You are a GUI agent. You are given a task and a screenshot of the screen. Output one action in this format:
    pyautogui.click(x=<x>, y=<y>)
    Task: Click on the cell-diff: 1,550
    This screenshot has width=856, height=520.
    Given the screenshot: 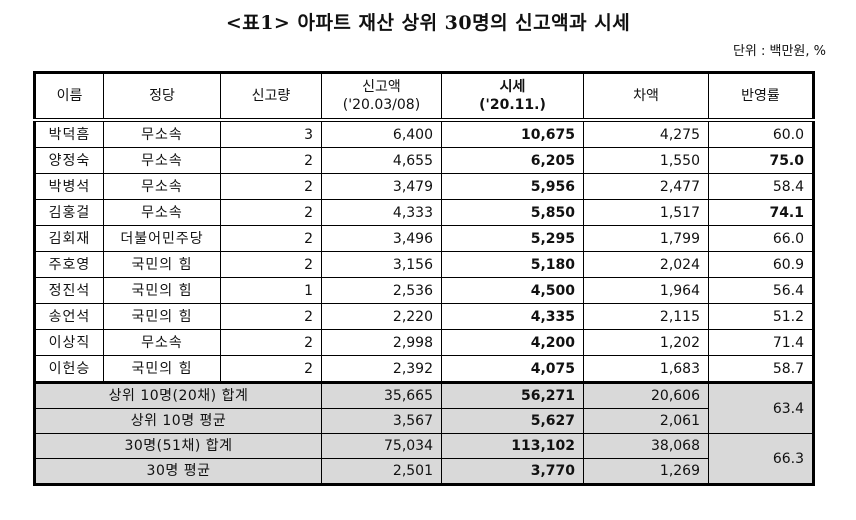 What is the action you would take?
    pyautogui.click(x=646, y=160)
    